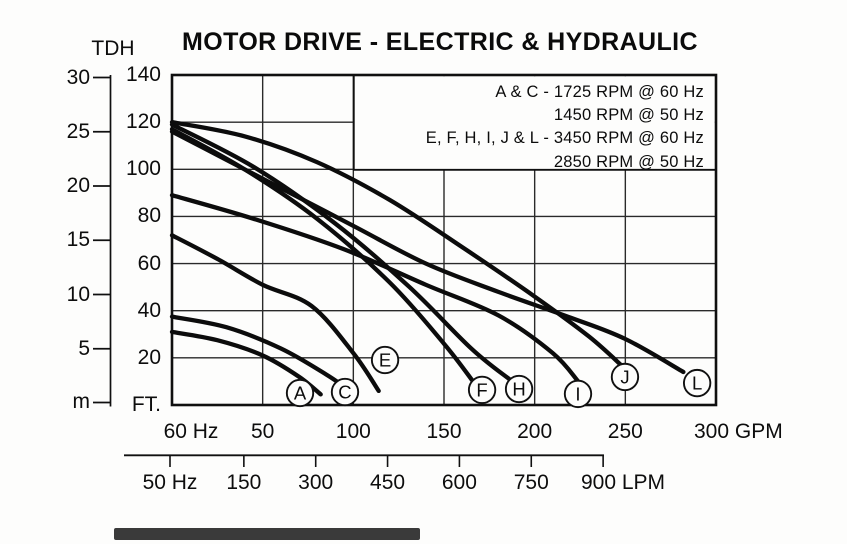 This screenshot has height=544, width=847. Describe the element at coordinates (262, 431) in the screenshot. I see `gpm-tick-50: 50` at that location.